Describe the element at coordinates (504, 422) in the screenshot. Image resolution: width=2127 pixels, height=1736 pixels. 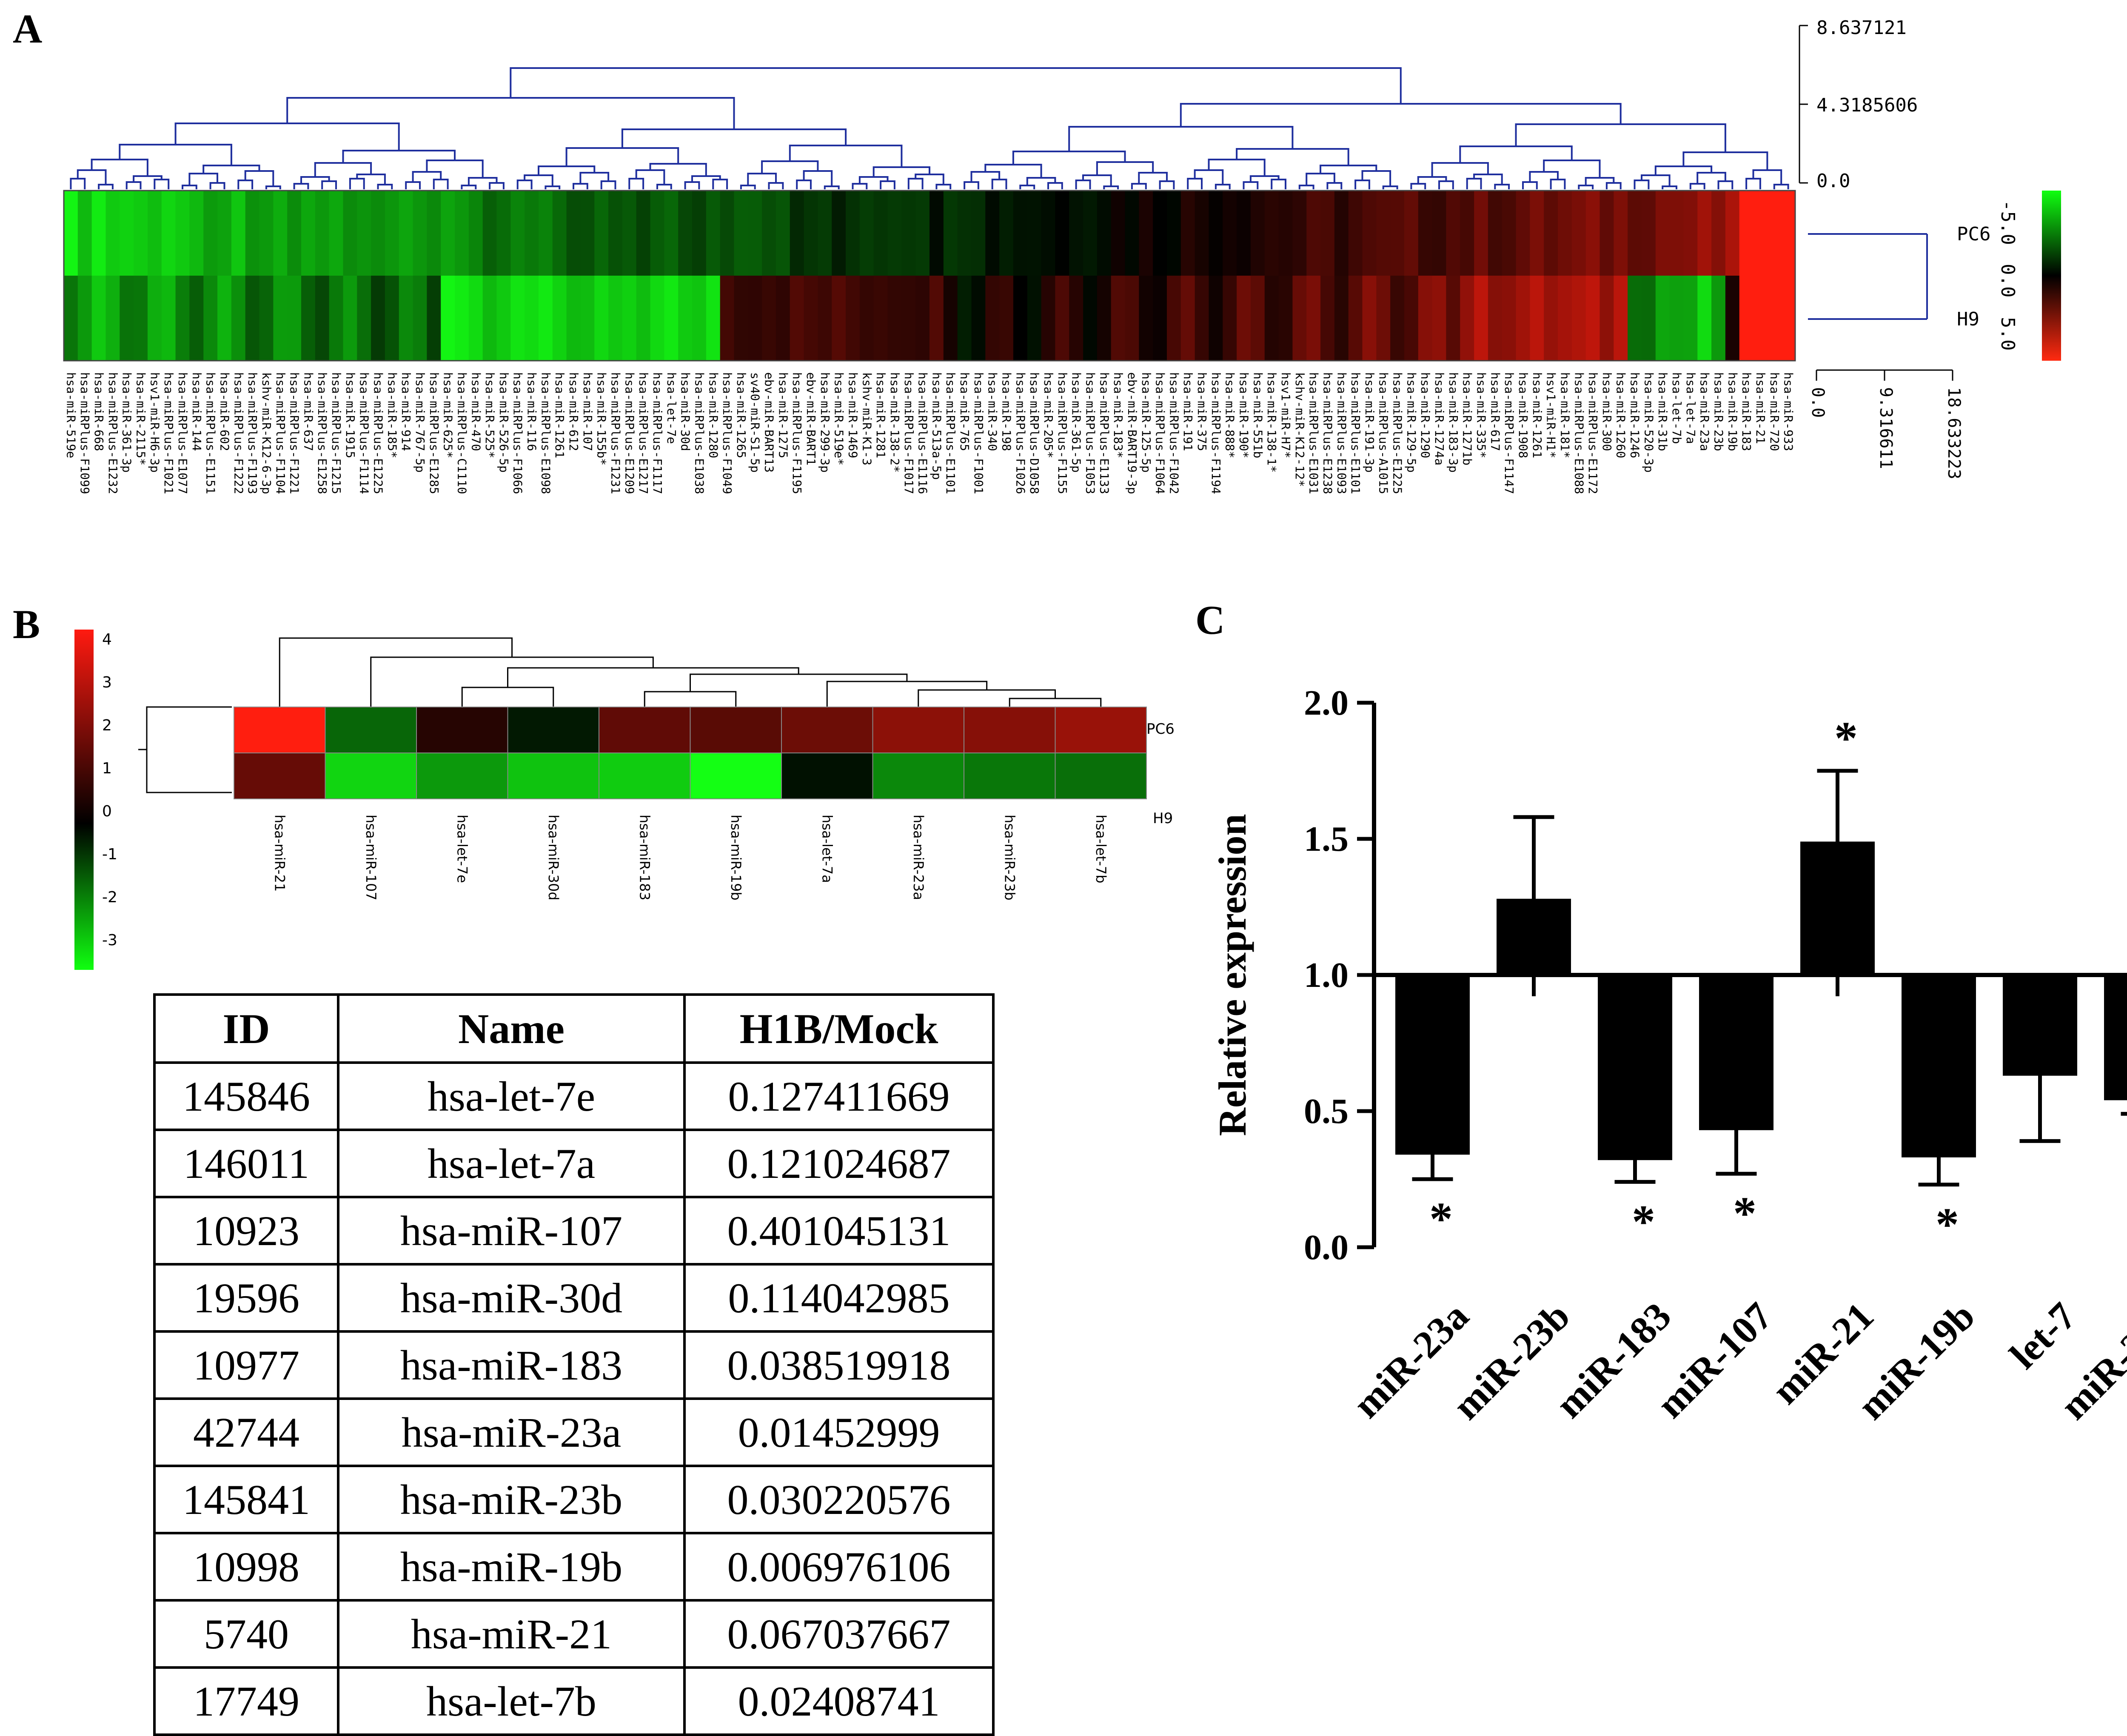
I see `heatmap-a-col-label: hsa-miR-526-5p` at that location.